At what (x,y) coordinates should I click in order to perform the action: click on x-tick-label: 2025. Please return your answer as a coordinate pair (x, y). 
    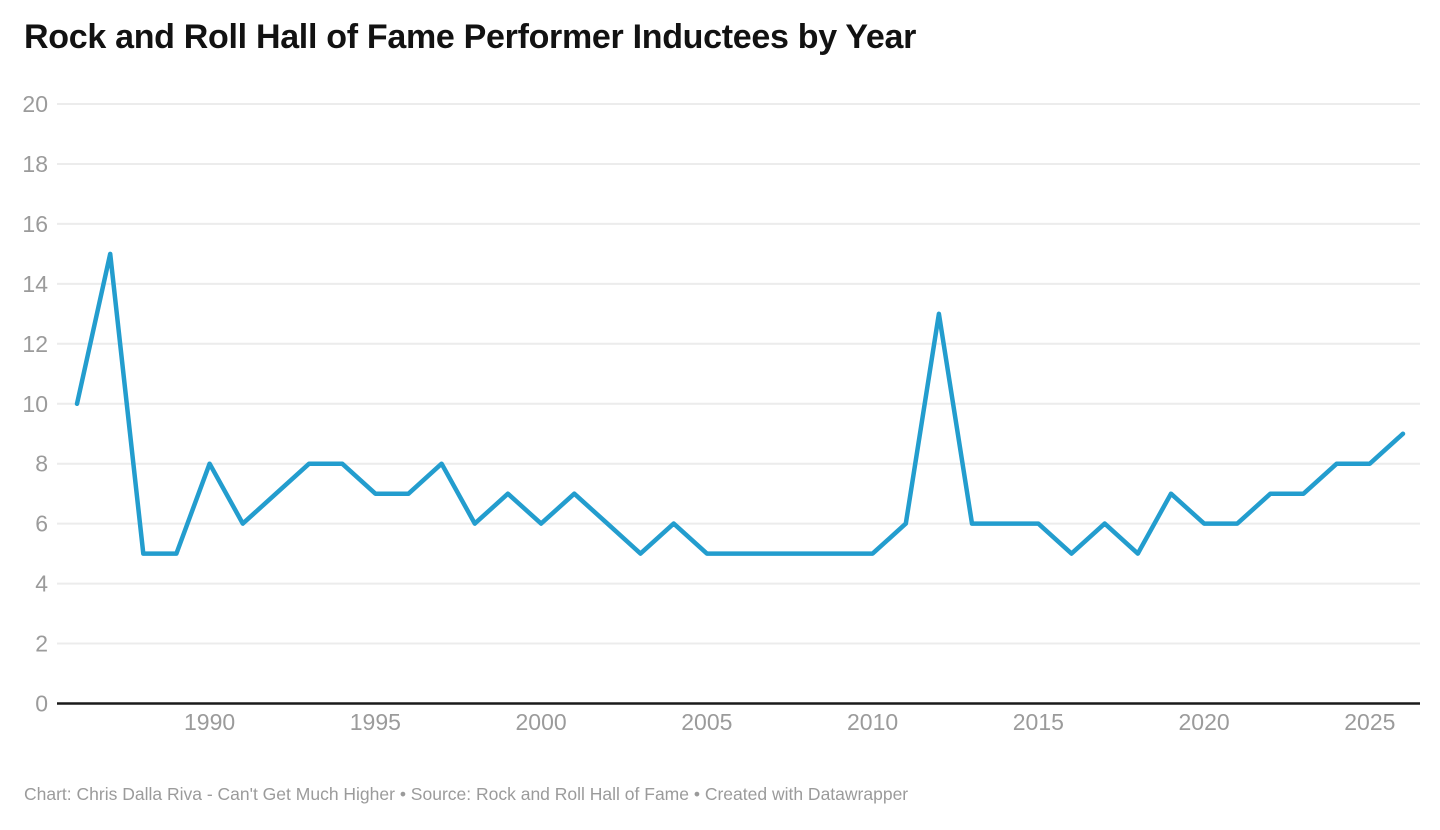
    Looking at the image, I should click on (1369, 722).